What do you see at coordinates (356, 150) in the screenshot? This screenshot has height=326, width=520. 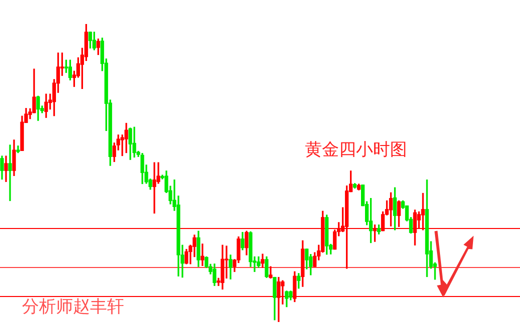 I see `annotation: 黄金四小时图` at bounding box center [356, 150].